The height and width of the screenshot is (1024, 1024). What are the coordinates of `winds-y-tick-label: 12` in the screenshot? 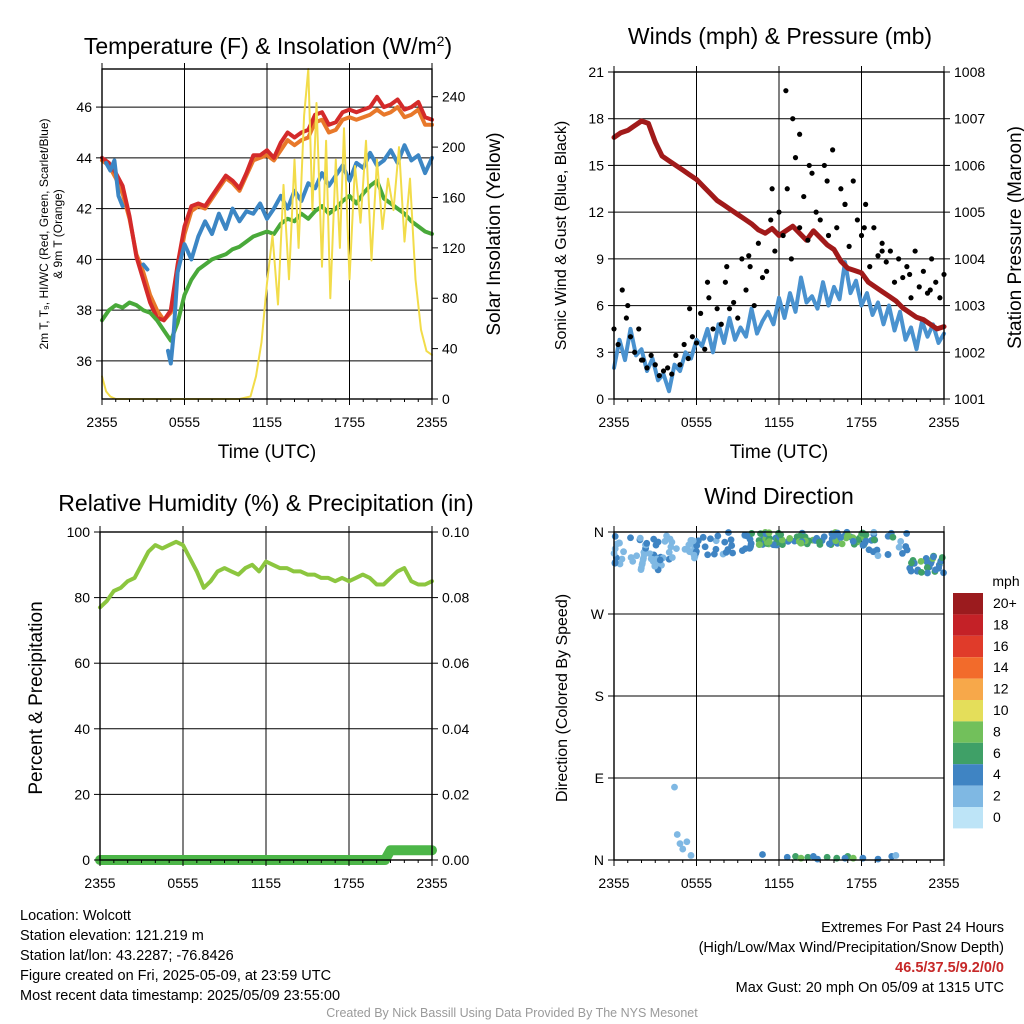 It's located at (596, 212).